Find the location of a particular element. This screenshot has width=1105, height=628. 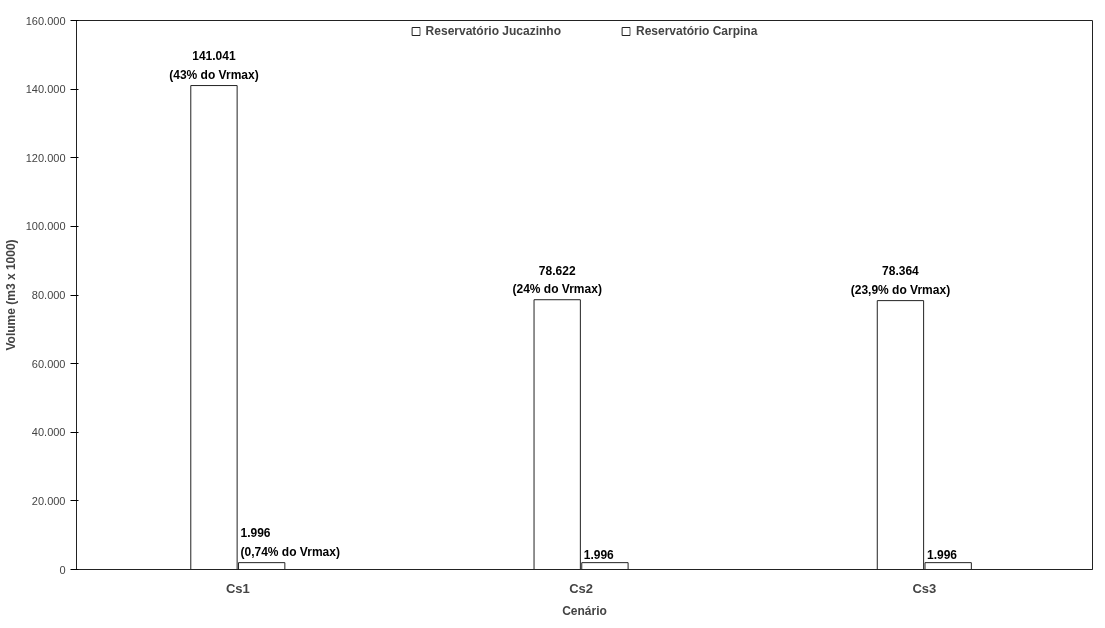

y-axis-title: Volume (m3 x 1000) is located at coordinates (10, 295).